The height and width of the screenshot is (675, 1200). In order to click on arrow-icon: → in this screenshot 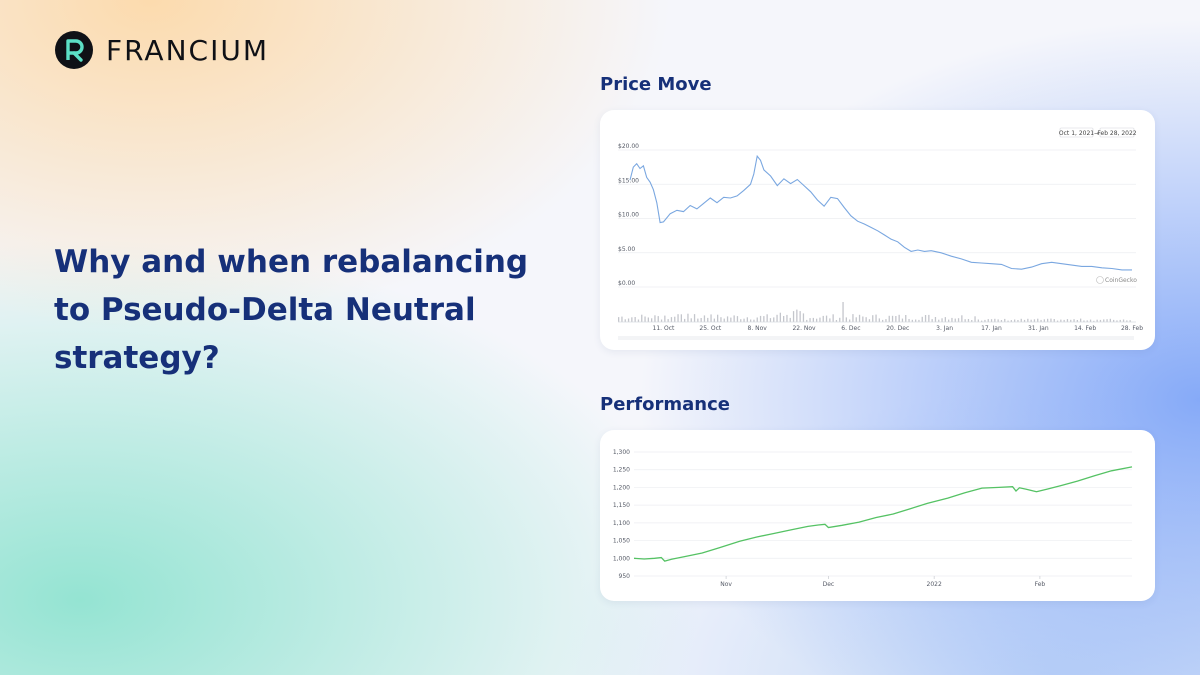, I will do `click(1096, 133)`.